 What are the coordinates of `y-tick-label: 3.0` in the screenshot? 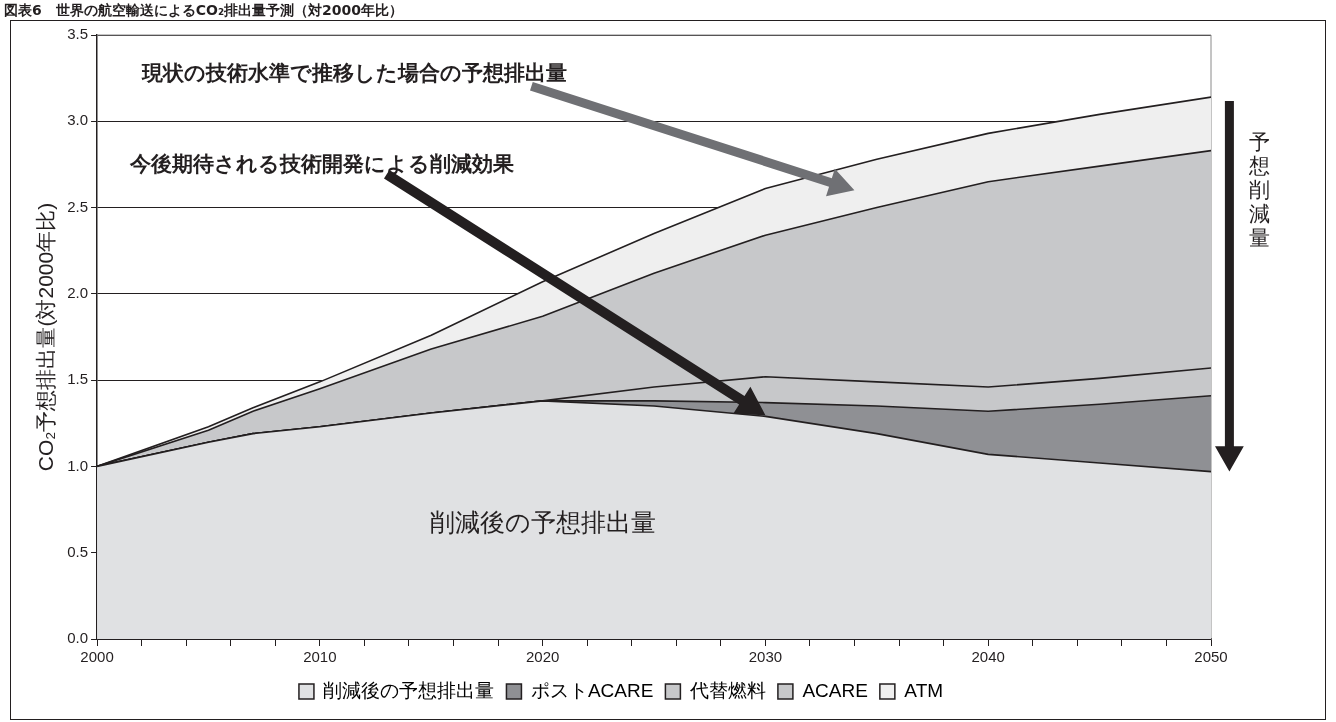 It's located at (78, 120).